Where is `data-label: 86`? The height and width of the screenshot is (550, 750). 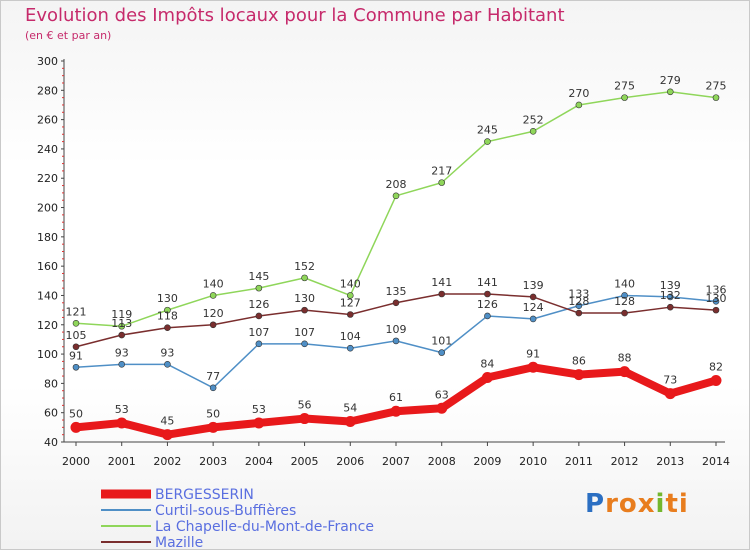 data-label: 86 is located at coordinates (579, 361).